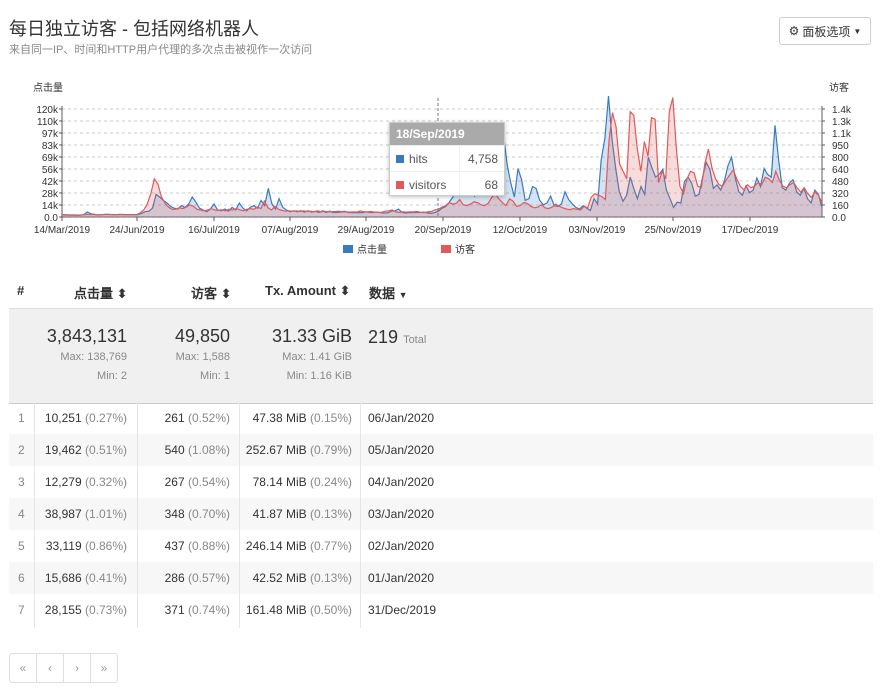 This screenshot has width=883, height=689. Describe the element at coordinates (174, 514) in the screenshot. I see `row-visitors-value: 348` at that location.